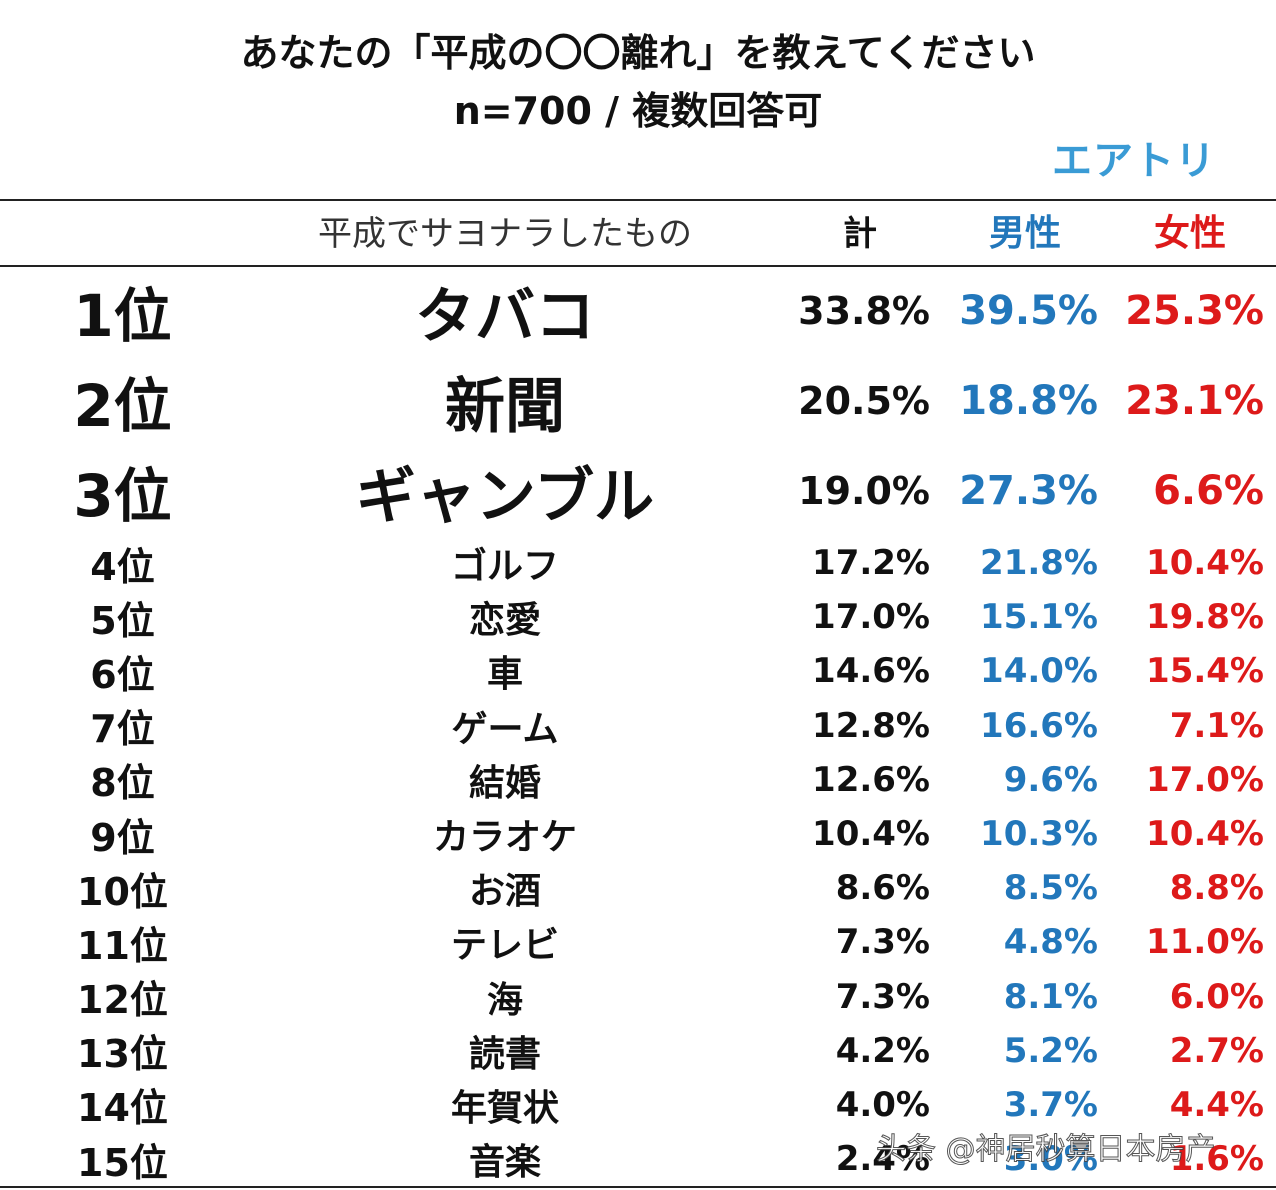 This screenshot has height=1190, width=1276. What do you see at coordinates (638, 311) in the screenshot?
I see `table-row: 1位 タバコ 33.8% 39.5% 25.3%` at bounding box center [638, 311].